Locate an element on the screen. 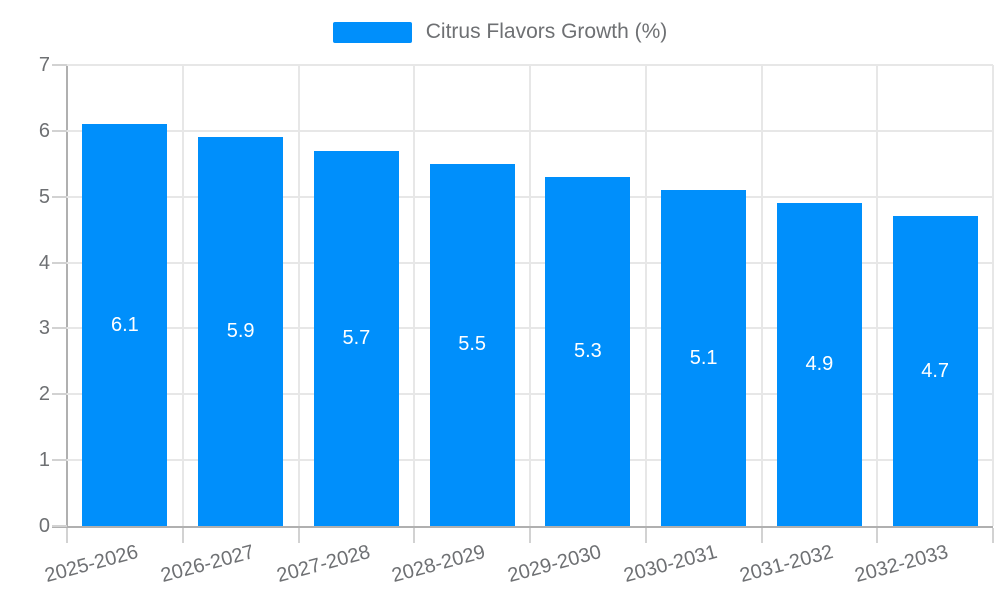  bar-value-label: 5.1 is located at coordinates (703, 357).